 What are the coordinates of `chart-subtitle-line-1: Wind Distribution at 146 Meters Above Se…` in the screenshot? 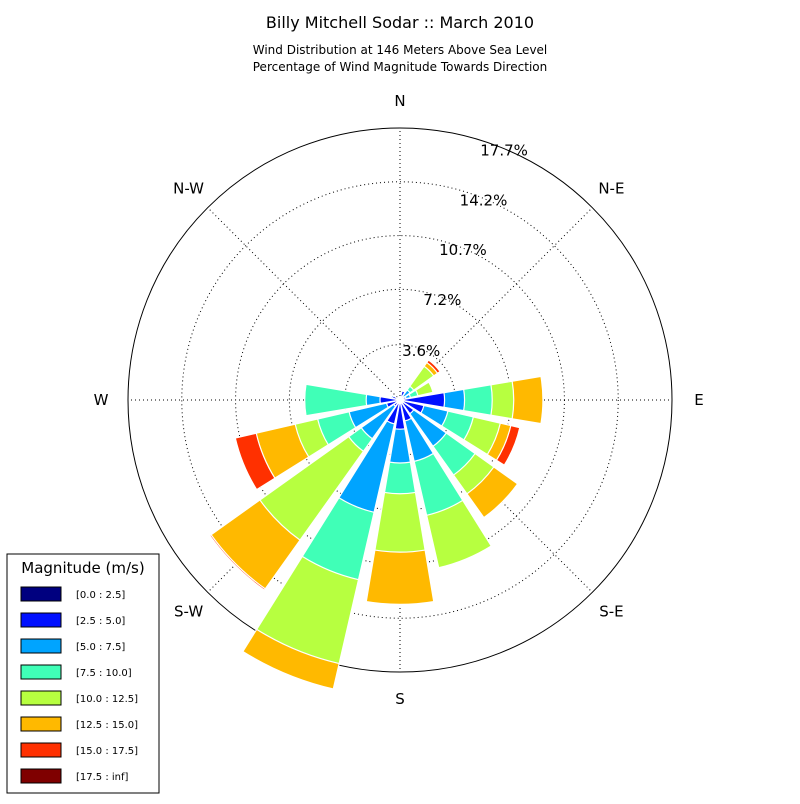 It's located at (400, 50).